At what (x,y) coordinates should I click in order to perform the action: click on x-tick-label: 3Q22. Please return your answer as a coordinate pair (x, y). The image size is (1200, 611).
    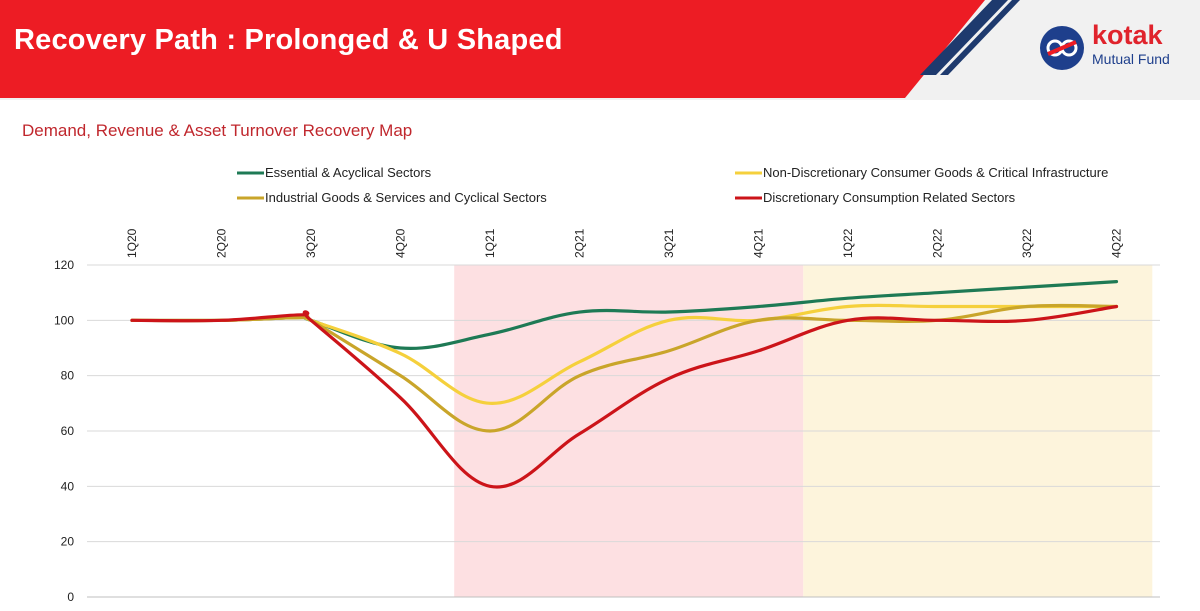
    Looking at the image, I should click on (1027, 243).